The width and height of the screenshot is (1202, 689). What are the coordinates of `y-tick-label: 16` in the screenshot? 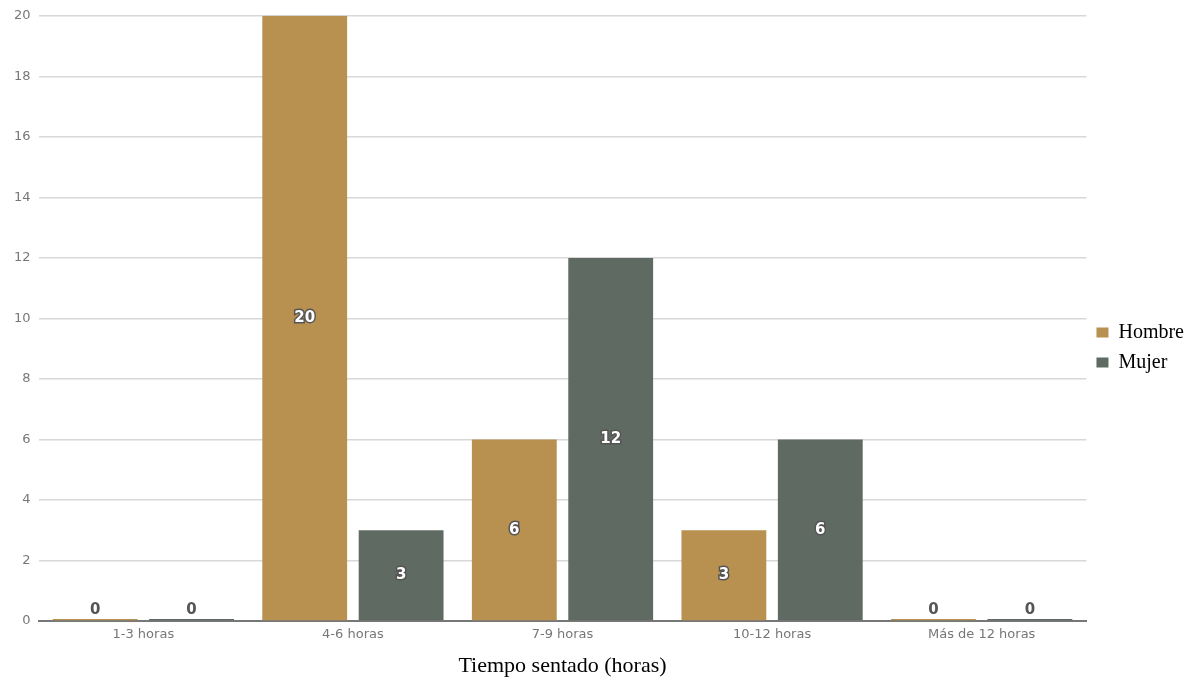 It's located at (22, 136).